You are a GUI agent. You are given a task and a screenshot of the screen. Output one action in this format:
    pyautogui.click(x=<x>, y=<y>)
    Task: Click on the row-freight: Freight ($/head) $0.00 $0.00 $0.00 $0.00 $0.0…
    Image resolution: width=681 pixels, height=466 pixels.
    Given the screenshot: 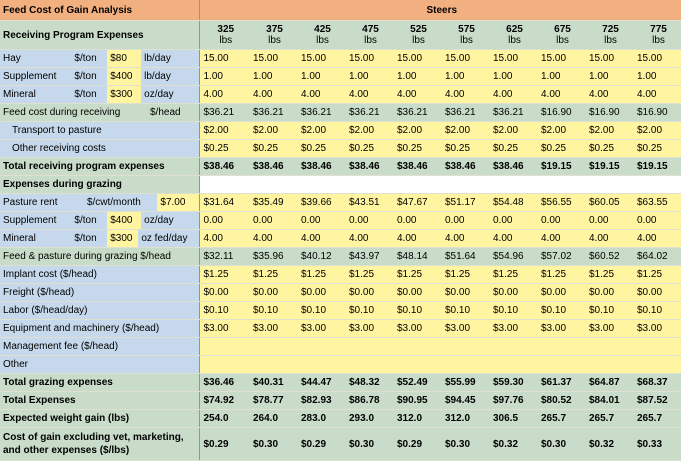 What is the action you would take?
    pyautogui.click(x=340, y=292)
    